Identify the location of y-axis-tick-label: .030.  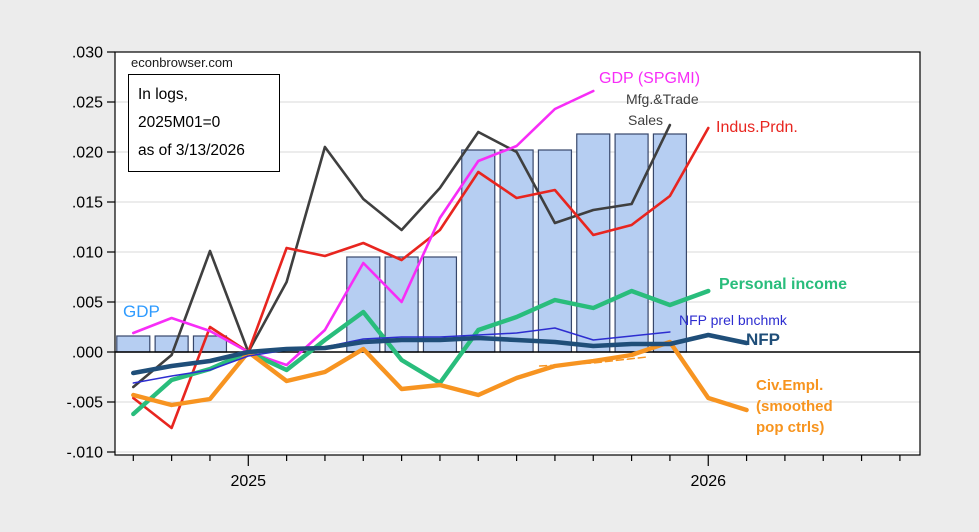
(87, 53).